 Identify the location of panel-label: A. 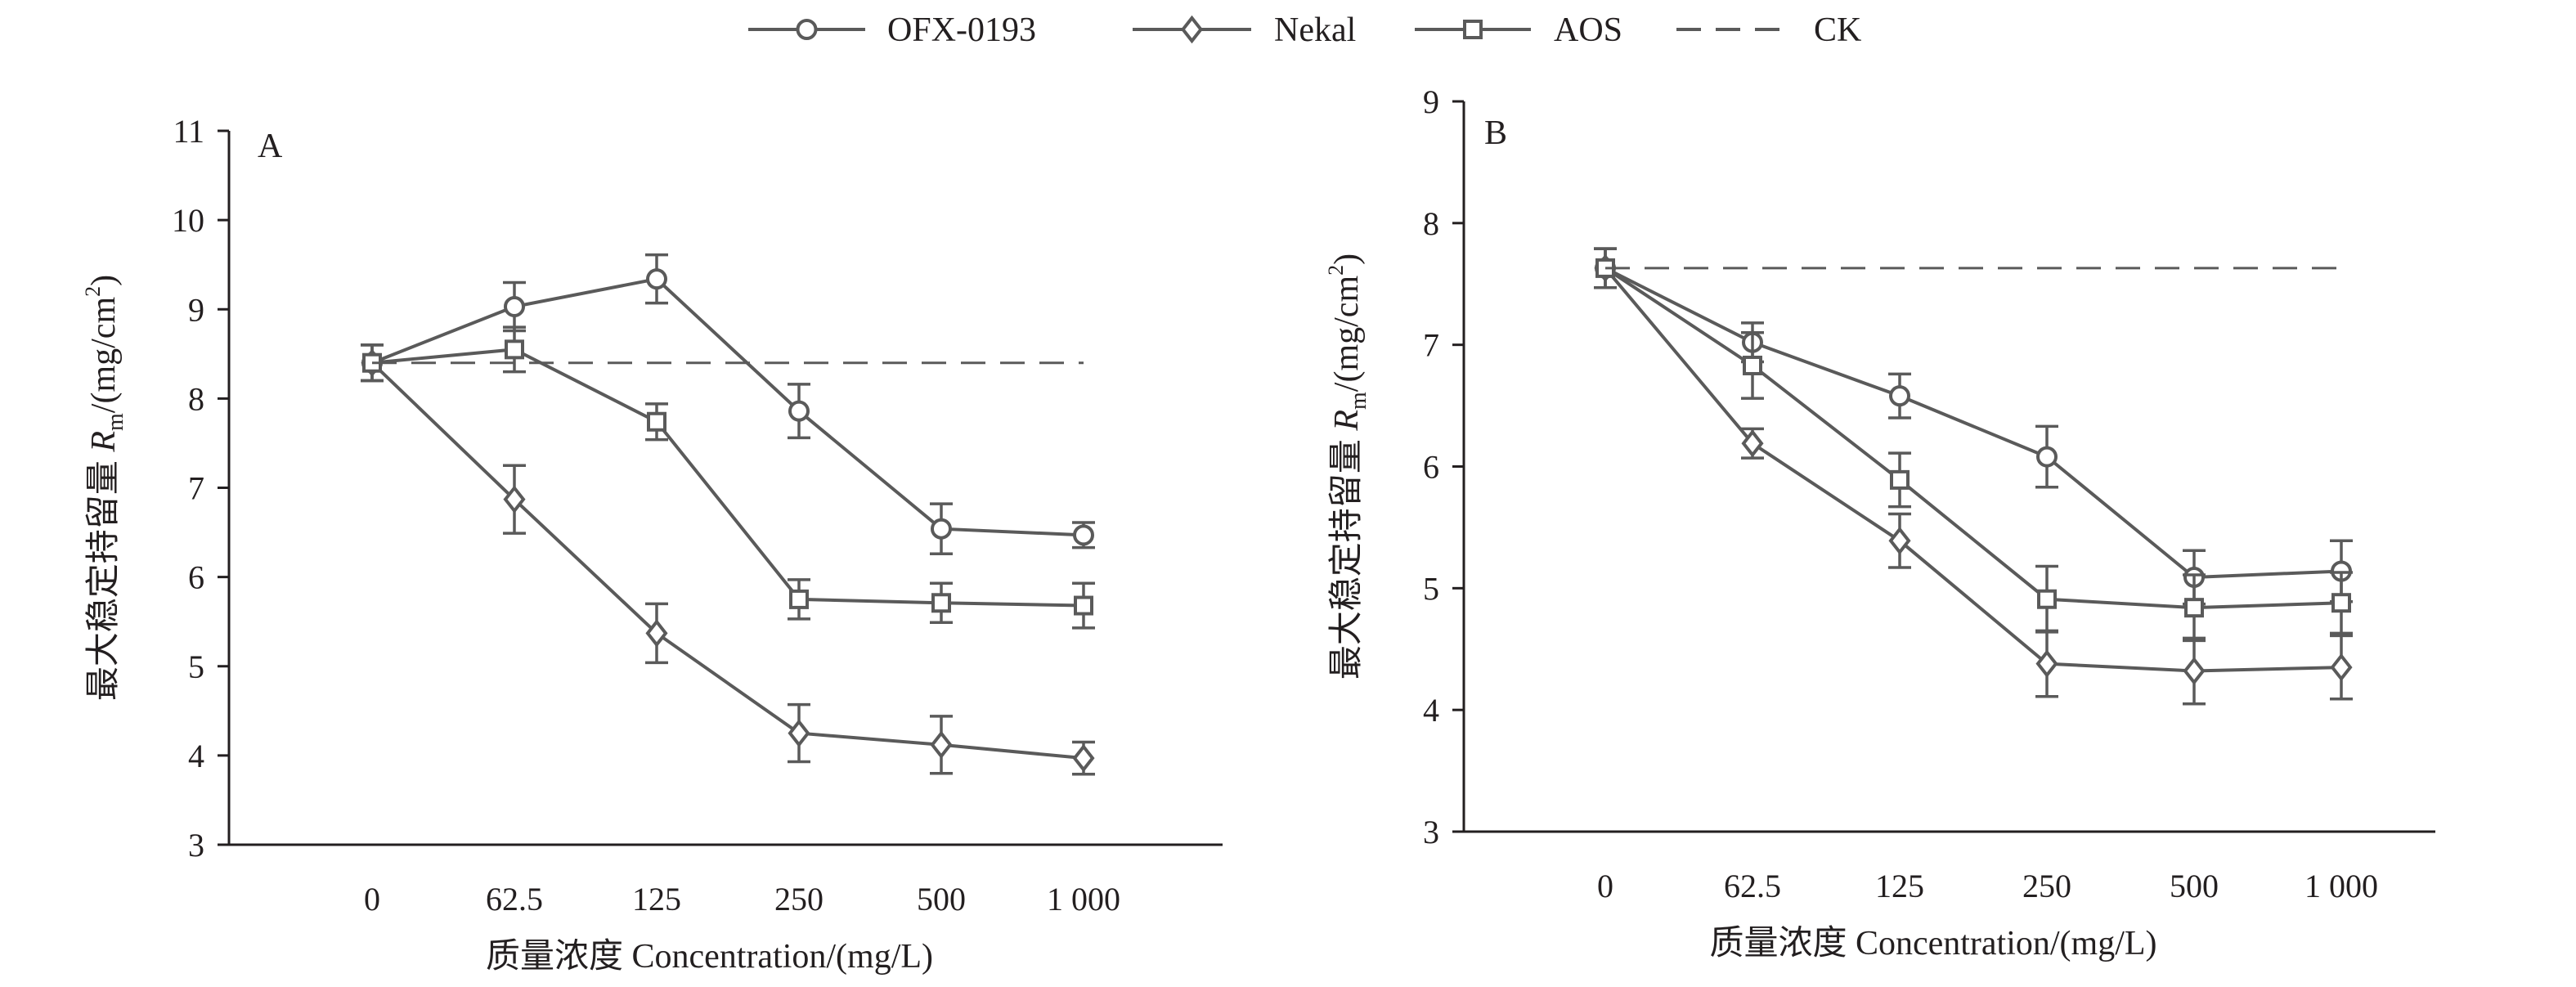
(270, 147).